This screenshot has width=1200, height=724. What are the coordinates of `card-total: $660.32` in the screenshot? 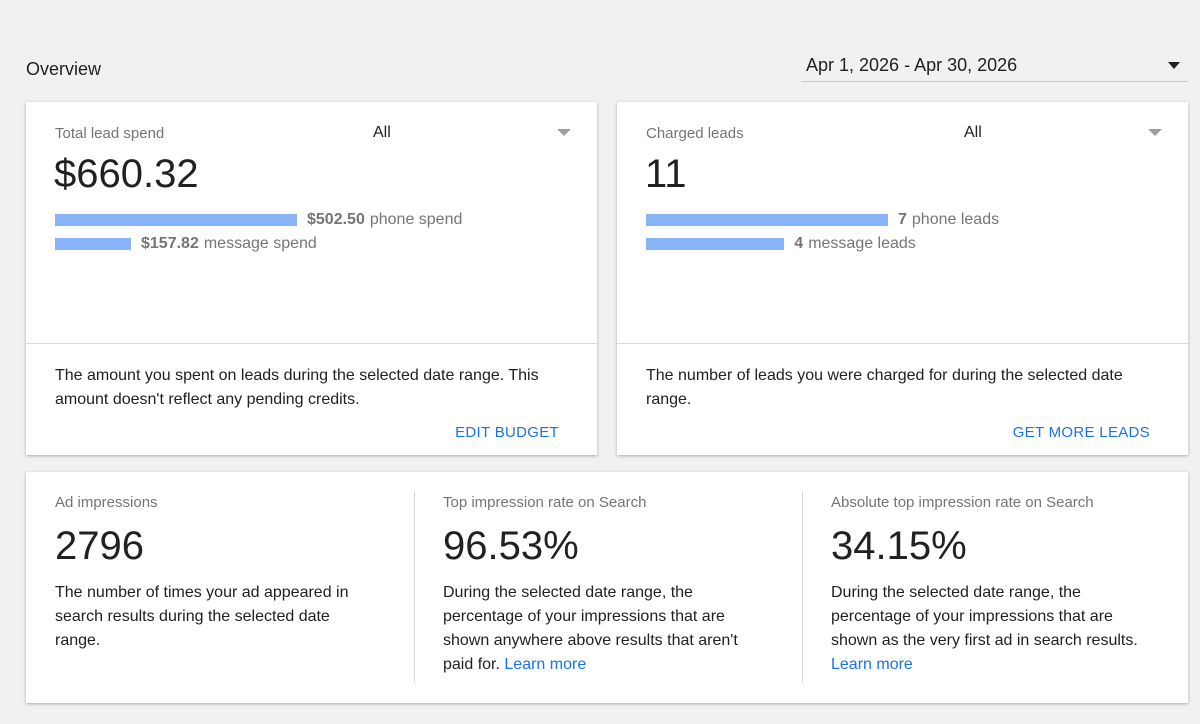 It's located at (126, 174).